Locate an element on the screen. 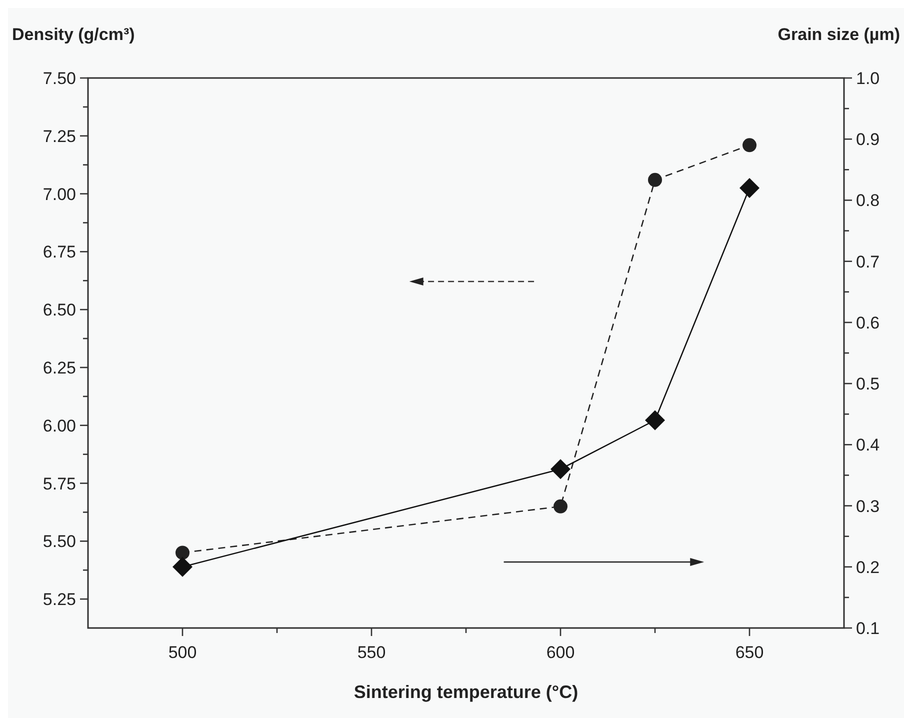 The height and width of the screenshot is (725, 912). y-tick-label: 6.00 is located at coordinates (59, 426).